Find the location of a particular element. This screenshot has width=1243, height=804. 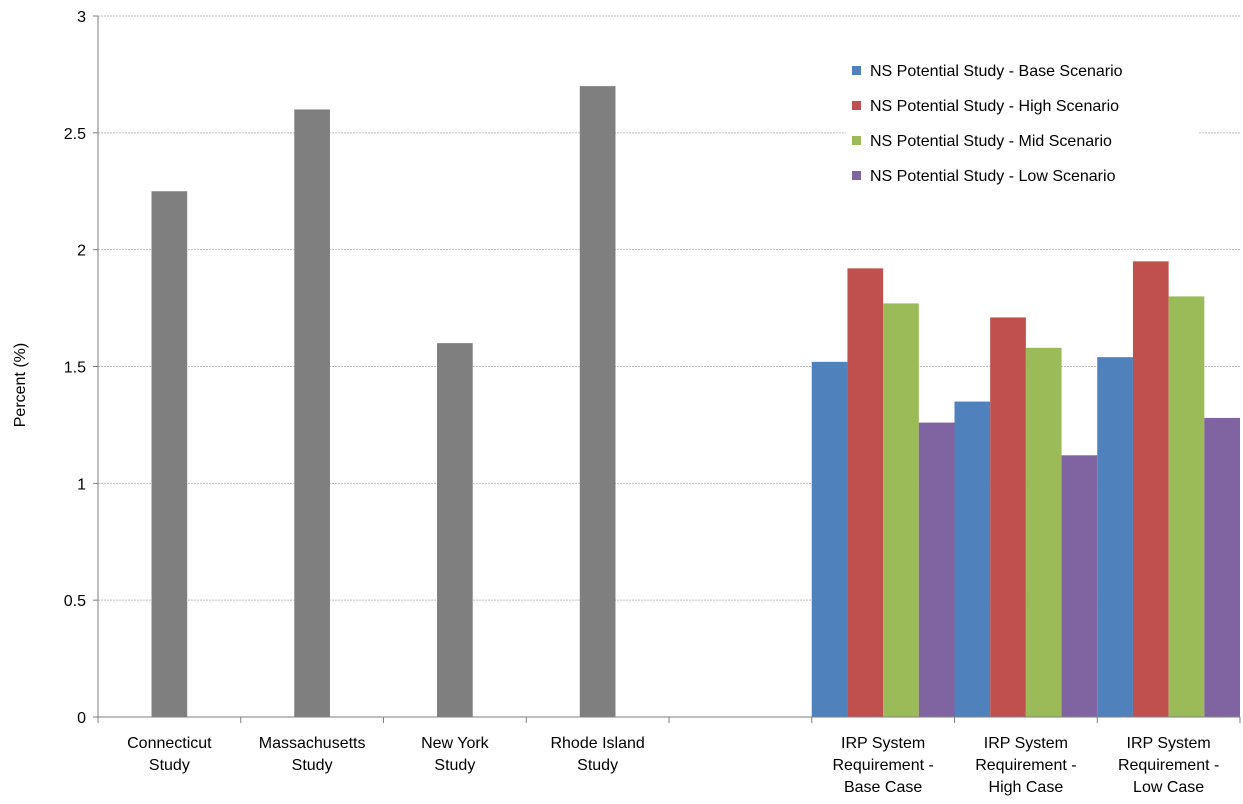

y-tick-label: 2 is located at coordinates (81, 251).